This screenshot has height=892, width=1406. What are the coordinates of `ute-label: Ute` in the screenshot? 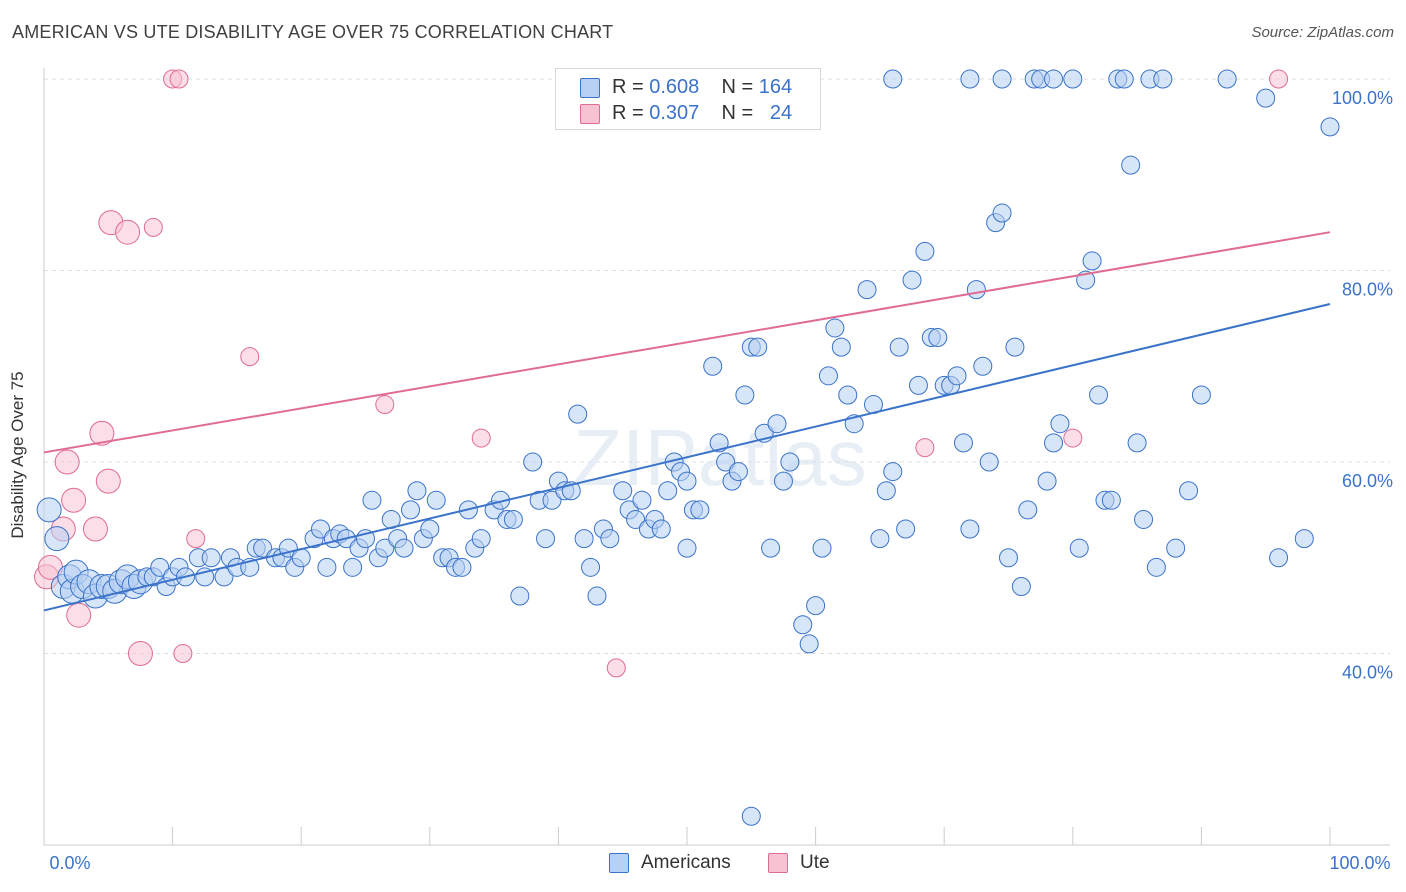 It's located at (815, 862).